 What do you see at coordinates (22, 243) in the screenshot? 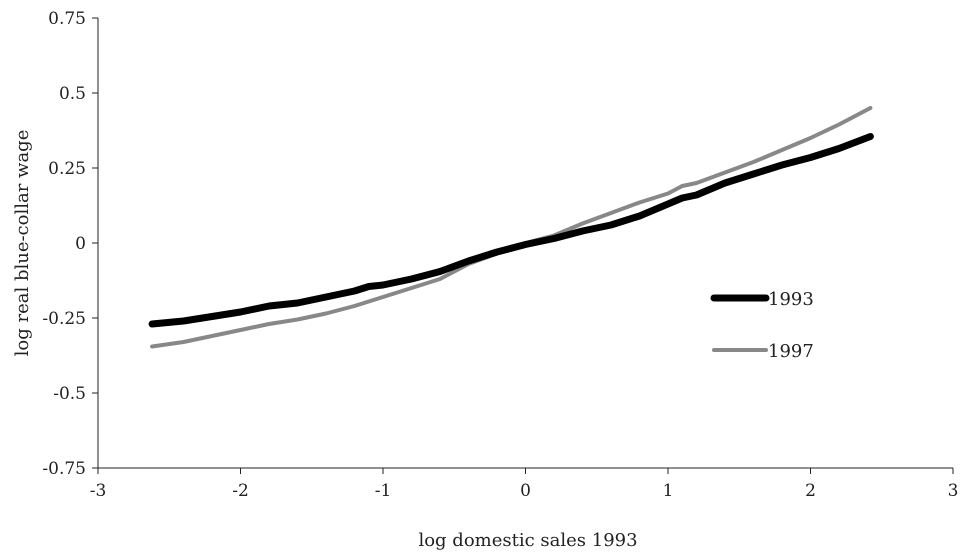
I see `y-axis-title: log real blue-collar wage` at bounding box center [22, 243].